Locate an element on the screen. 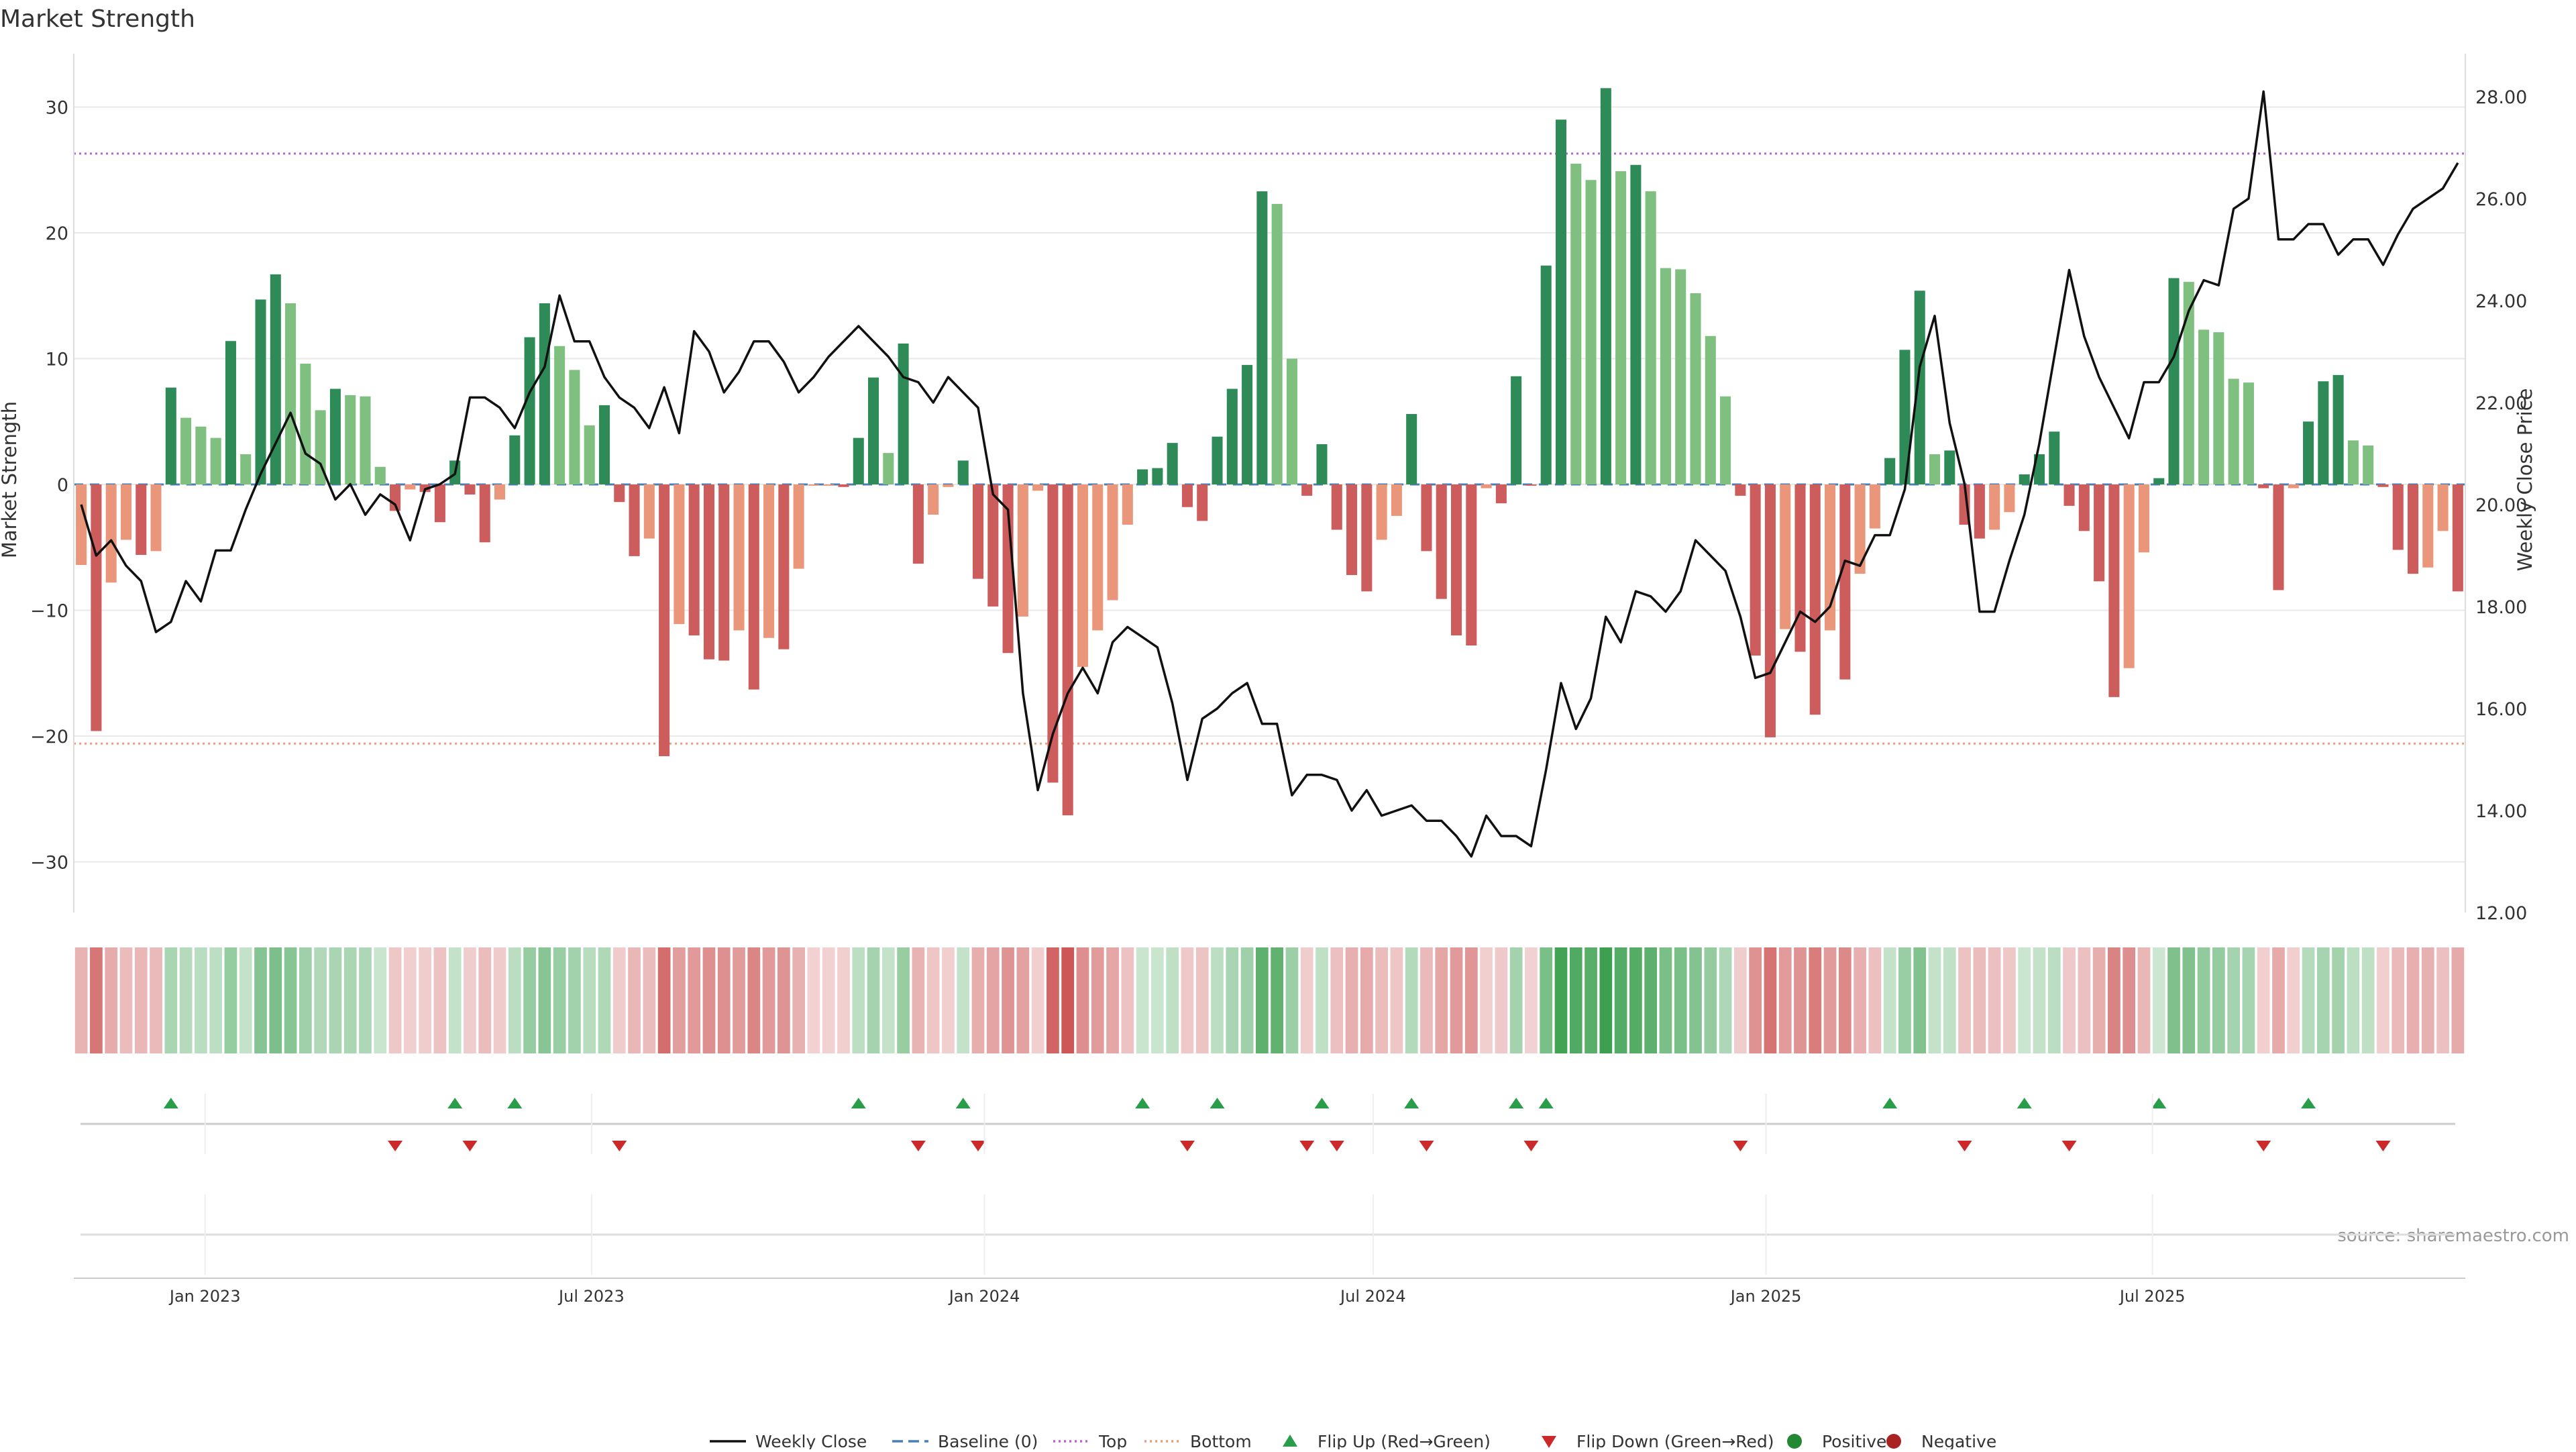 The width and height of the screenshot is (2576, 1452). y-tick-label: 0 is located at coordinates (62, 486).